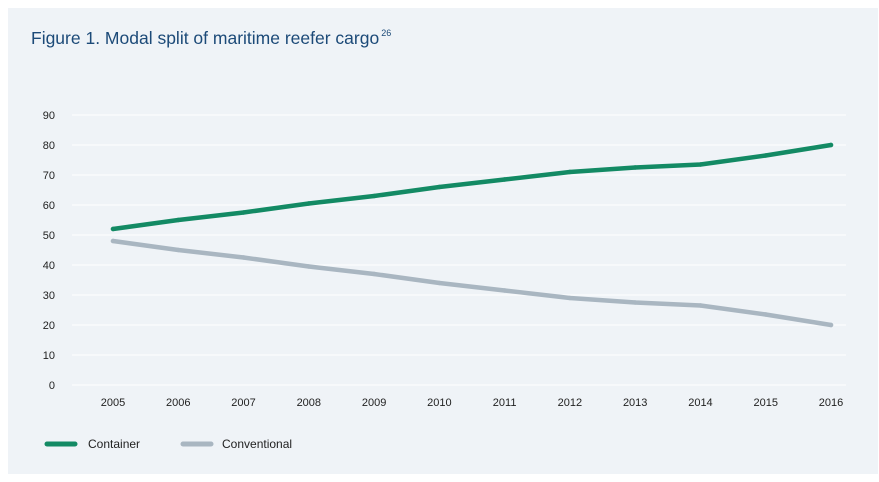  I want to click on x-tick-label-2007: 2007, so click(243, 403).